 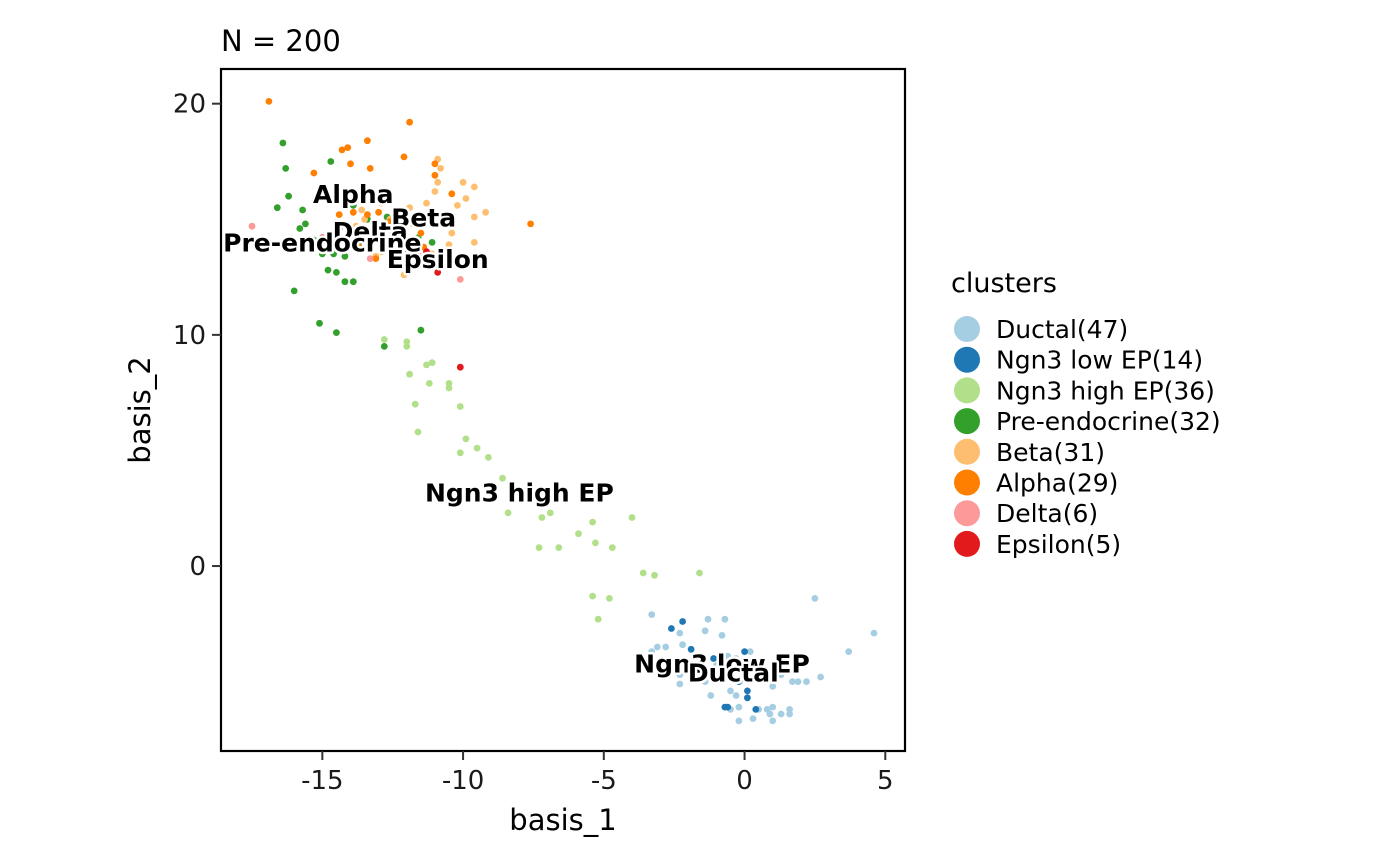 I want to click on legend-label: Epsilon(5), so click(x=1058, y=544).